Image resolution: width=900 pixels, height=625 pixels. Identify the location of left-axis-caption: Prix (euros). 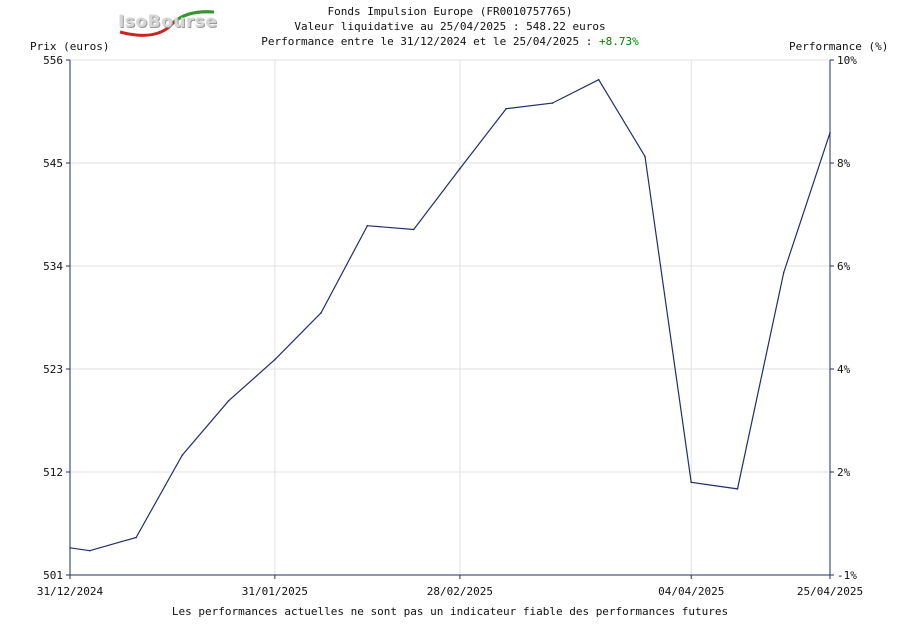
(70, 46).